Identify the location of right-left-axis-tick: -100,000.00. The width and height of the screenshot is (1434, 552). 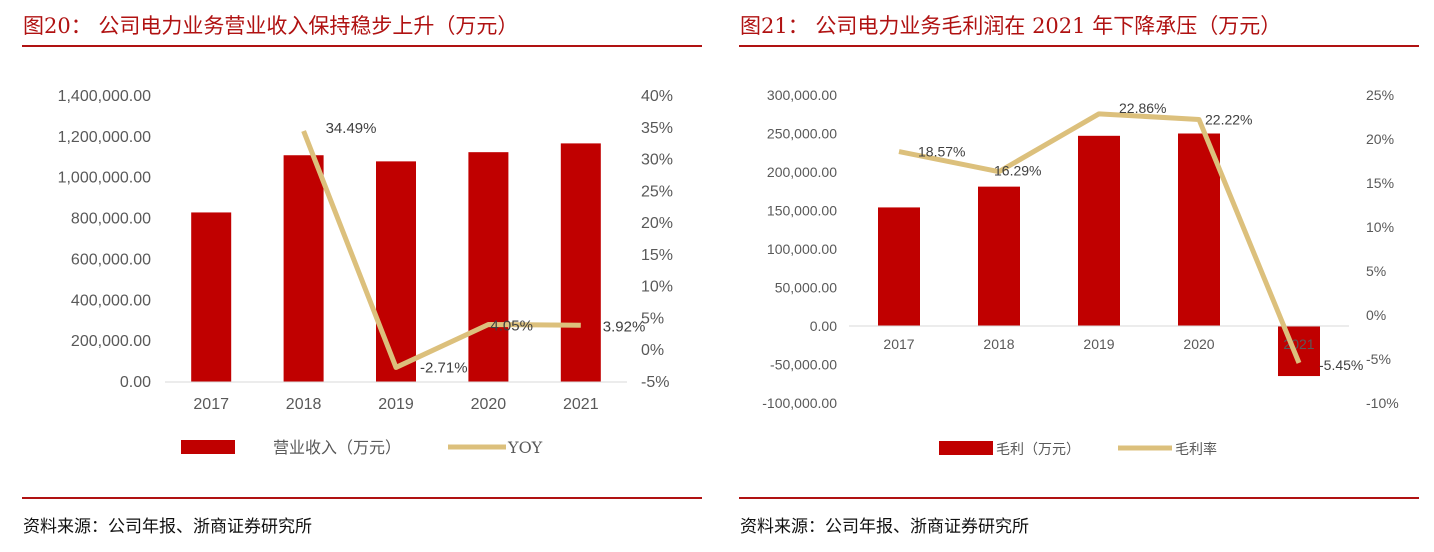
(799, 403).